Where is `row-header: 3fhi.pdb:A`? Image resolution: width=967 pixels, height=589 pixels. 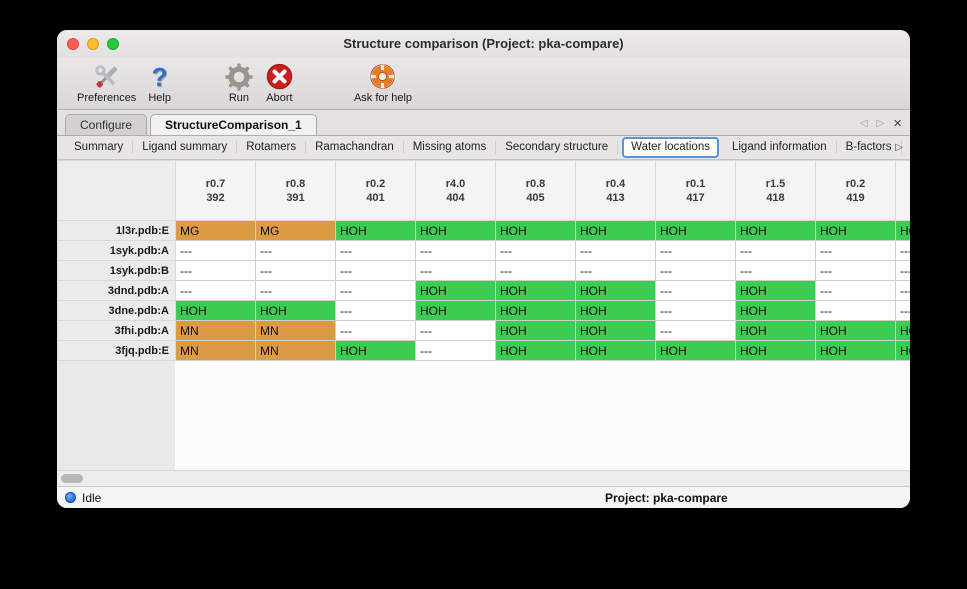
row-header: 3fhi.pdb:A is located at coordinates (116, 330).